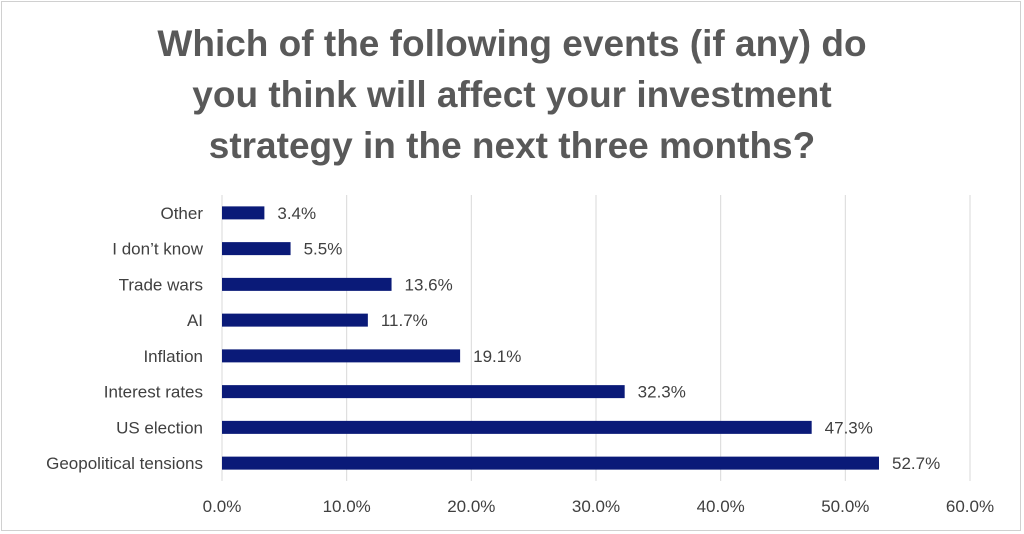 The height and width of the screenshot is (534, 1024). What do you see at coordinates (323, 249) in the screenshot?
I see `data-label: 5.5%` at bounding box center [323, 249].